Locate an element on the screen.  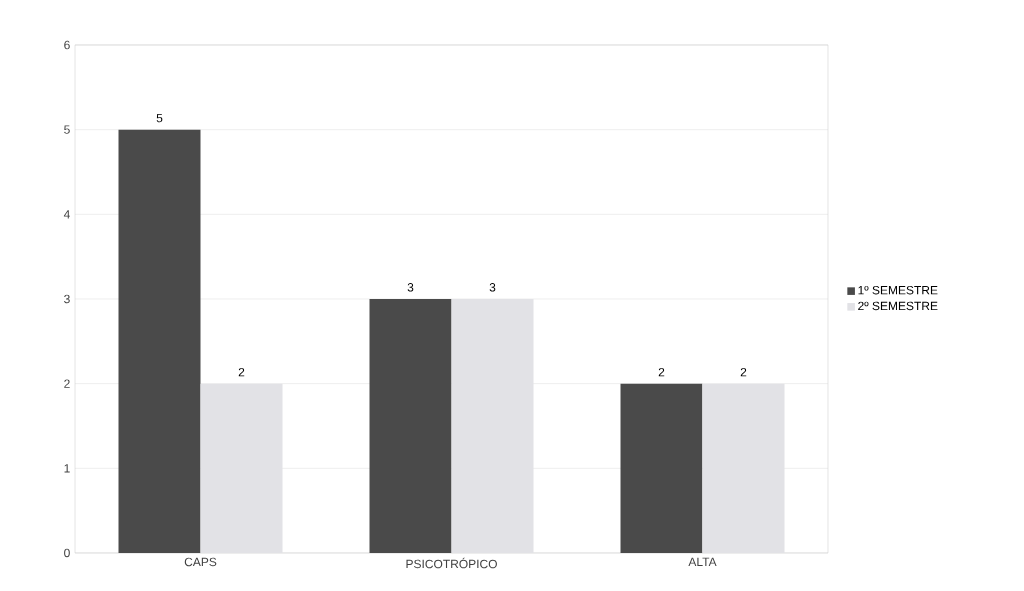
x-tick-label: CAPS is located at coordinates (200, 562).